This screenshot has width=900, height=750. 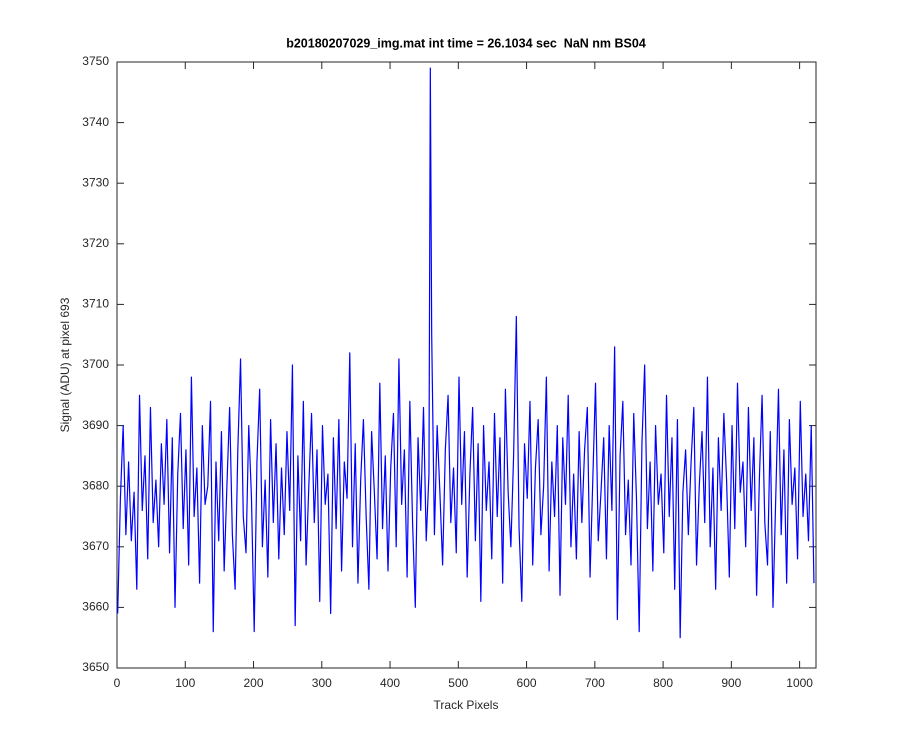 I want to click on y-tick-label: 3710, so click(x=95, y=304).